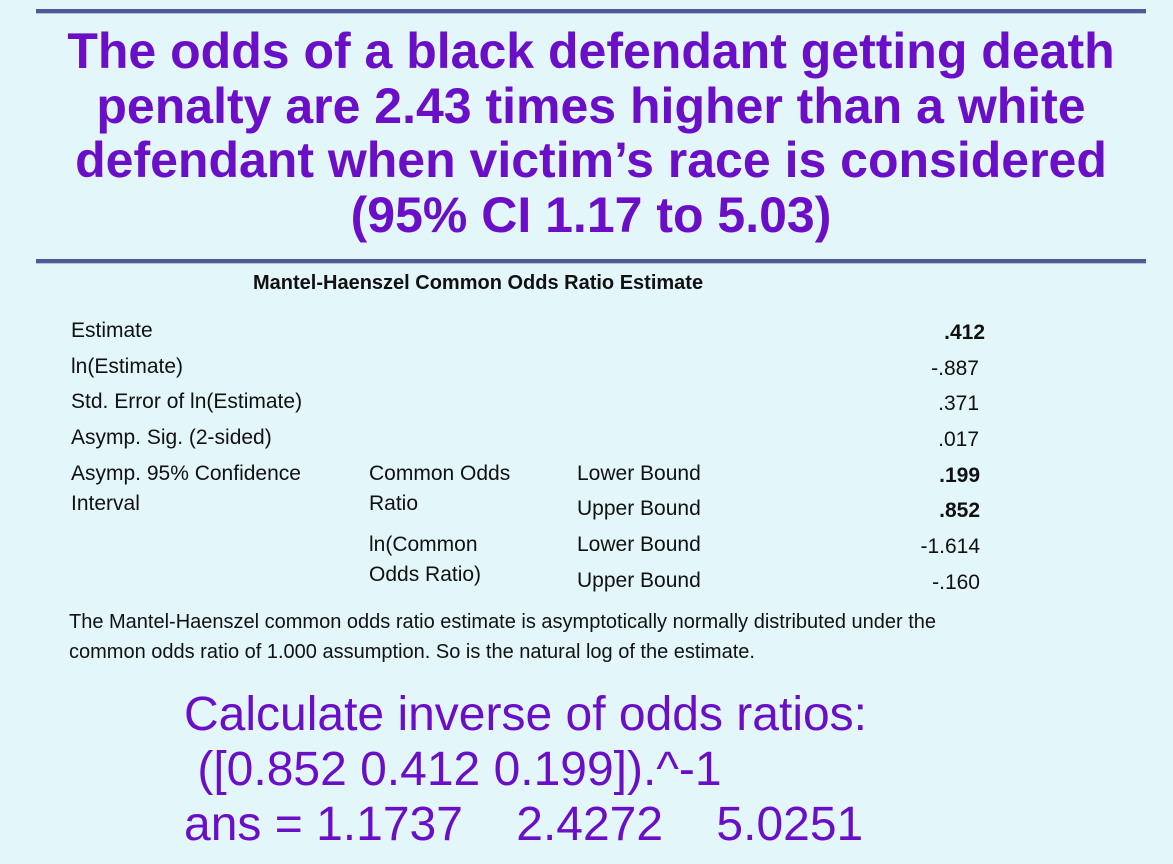  I want to click on value-estimate: .412, so click(964, 332).